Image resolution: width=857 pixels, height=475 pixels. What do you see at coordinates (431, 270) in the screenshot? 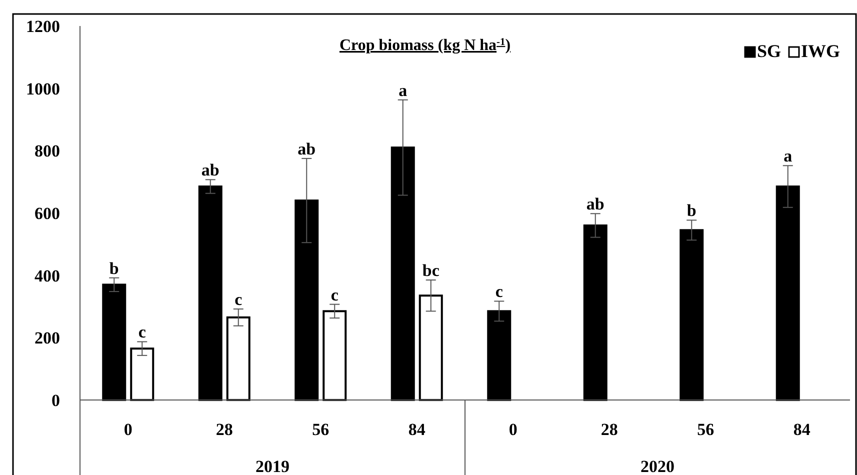
I see `data-label: bc` at bounding box center [431, 270].